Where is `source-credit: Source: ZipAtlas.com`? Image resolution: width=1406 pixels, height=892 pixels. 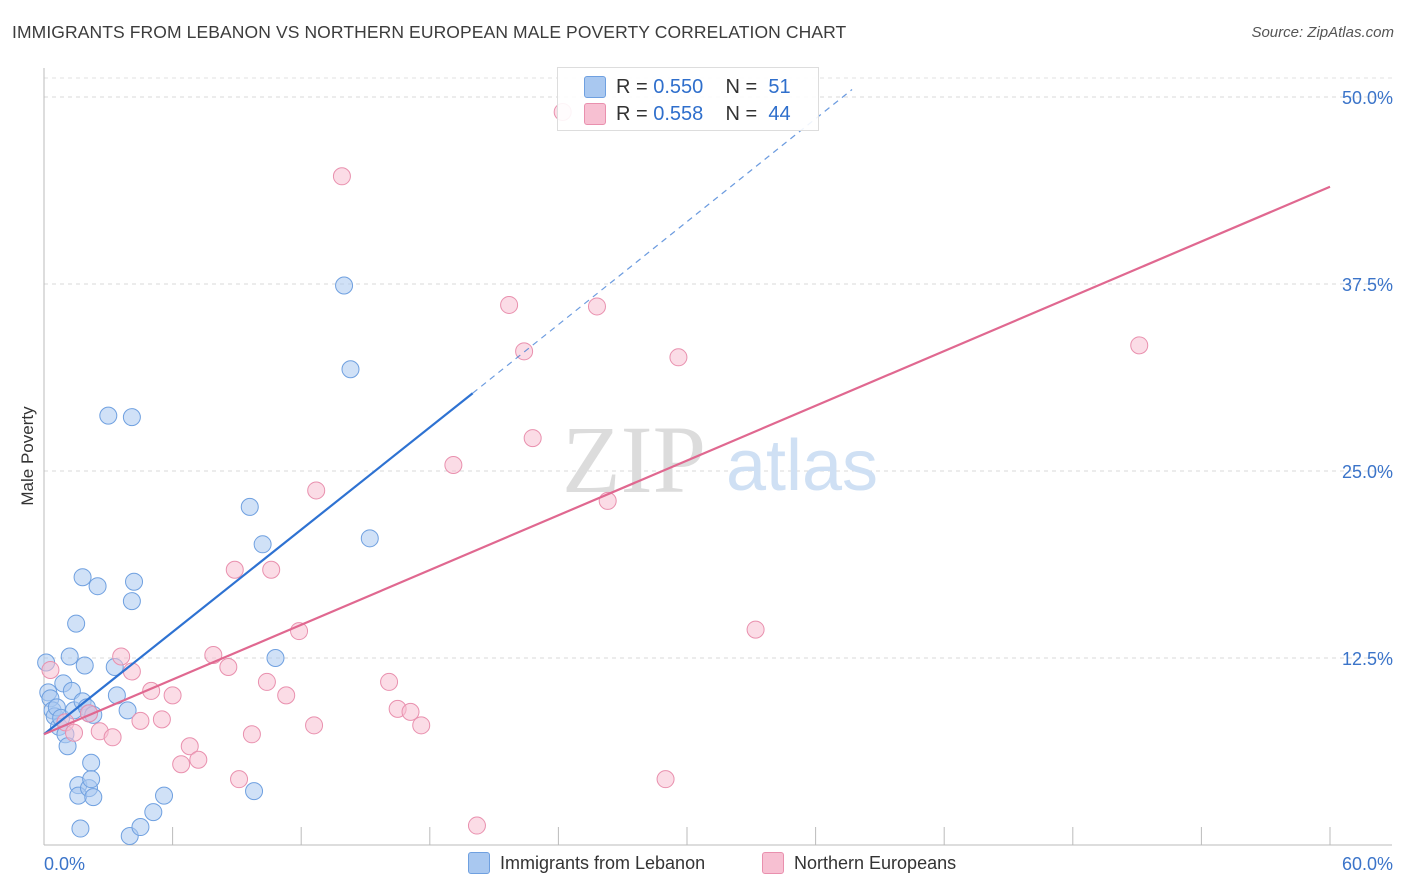
source-credit: Source: ZipAtlas.com is located at coordinates (1322, 32).